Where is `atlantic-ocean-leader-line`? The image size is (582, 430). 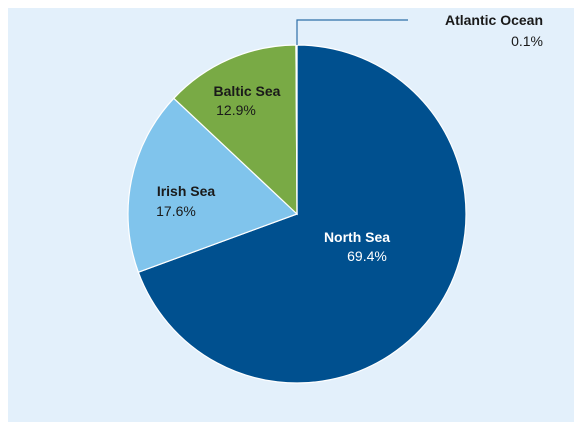 atlantic-ocean-leader-line is located at coordinates (352, 32).